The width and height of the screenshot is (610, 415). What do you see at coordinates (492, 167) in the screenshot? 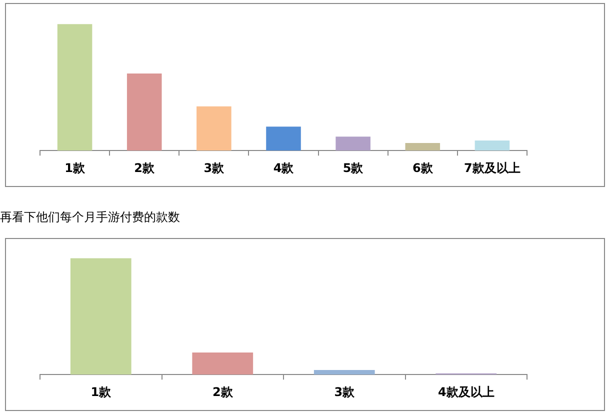
I see `x-tick-label: 7款及以上` at bounding box center [492, 167].